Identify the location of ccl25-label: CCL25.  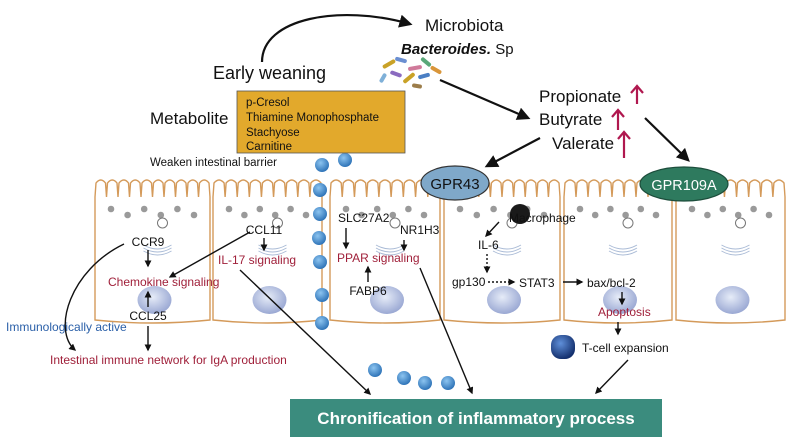
(148, 316).